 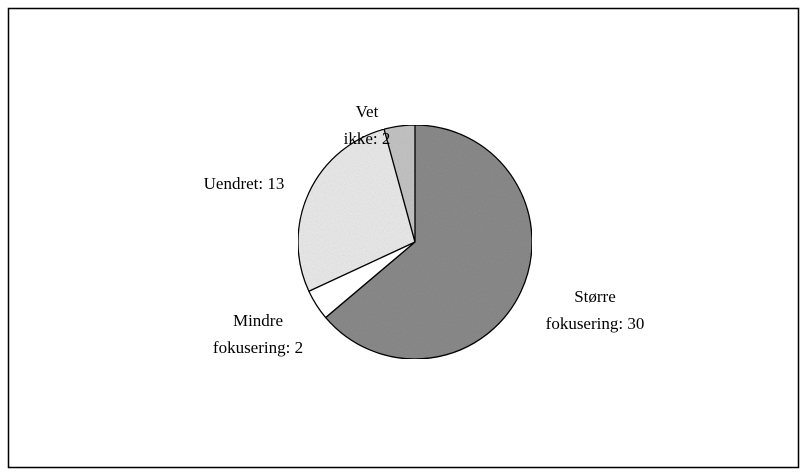 I want to click on label-line: fokusering: 2, so click(x=258, y=347).